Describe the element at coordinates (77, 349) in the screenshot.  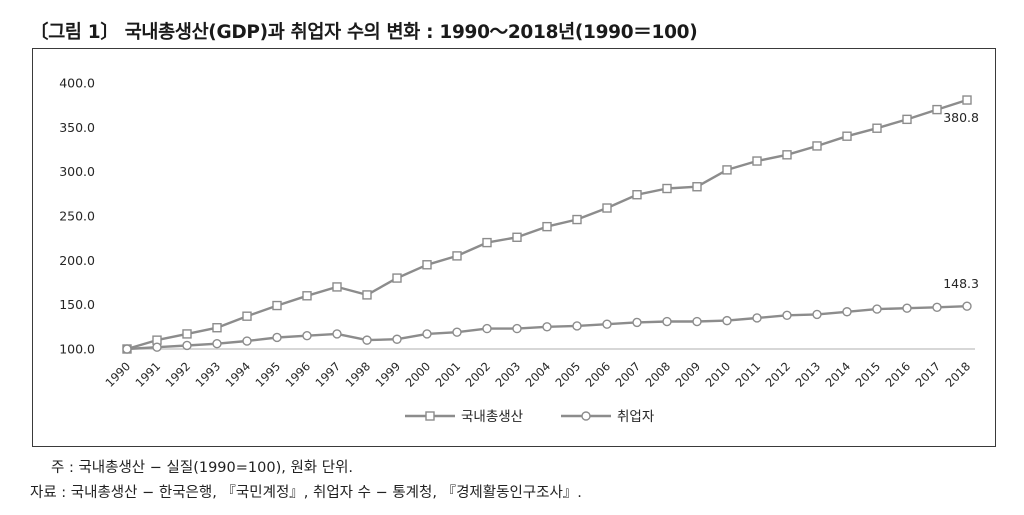
I see `y-tick-label: 100.0` at that location.